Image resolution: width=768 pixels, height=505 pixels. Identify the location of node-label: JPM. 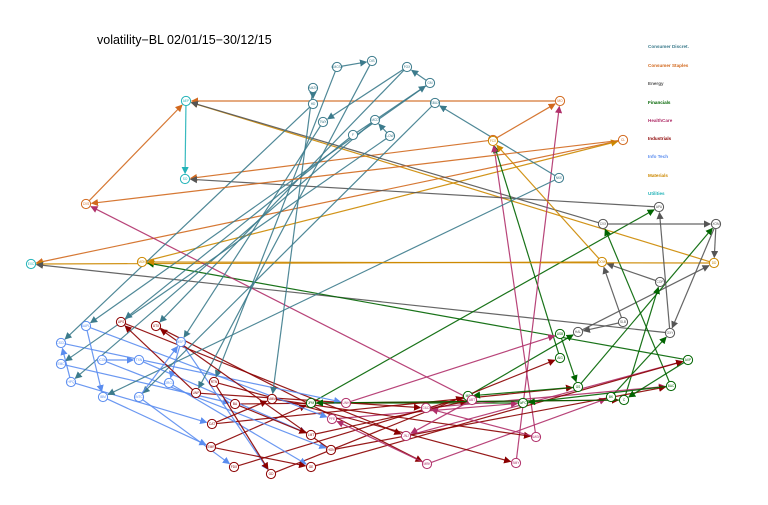
(311, 403).